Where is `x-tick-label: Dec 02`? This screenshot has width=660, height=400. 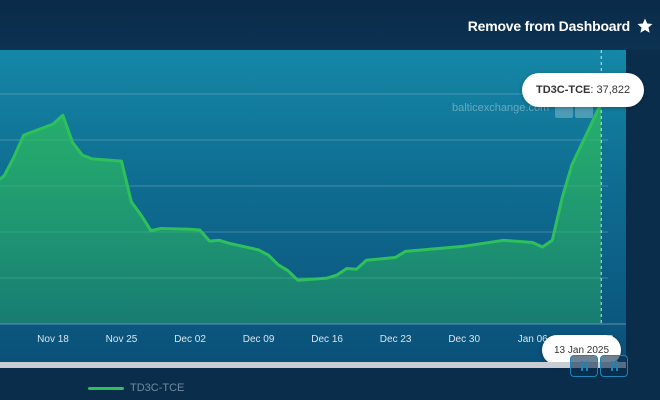
x-tick-label: Dec 02 is located at coordinates (190, 339).